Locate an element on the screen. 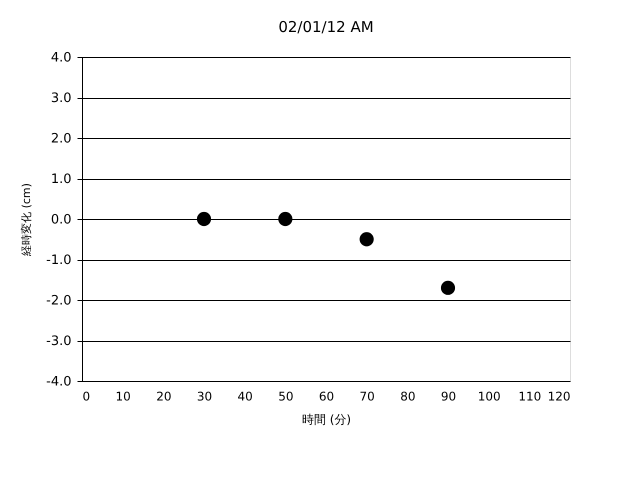  y-tick-label: 2.0 is located at coordinates (61, 139).